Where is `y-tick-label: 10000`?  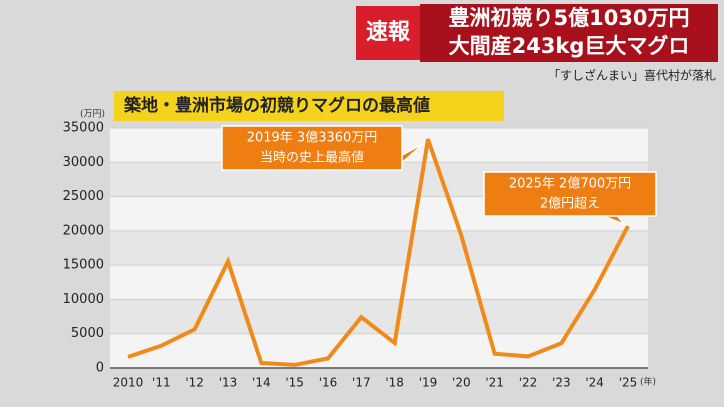
y-tick-label: 10000 is located at coordinates (83, 299).